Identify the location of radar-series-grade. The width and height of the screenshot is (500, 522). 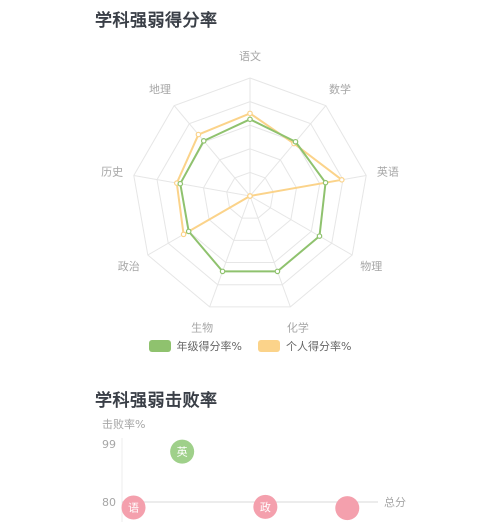
(253, 195).